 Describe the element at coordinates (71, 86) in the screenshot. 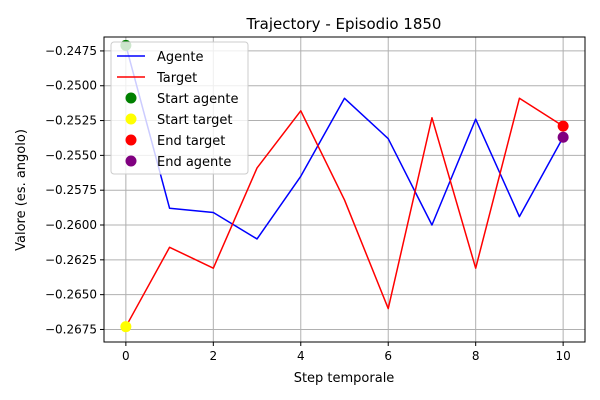

I see `y-tick-label: −0.2500` at that location.